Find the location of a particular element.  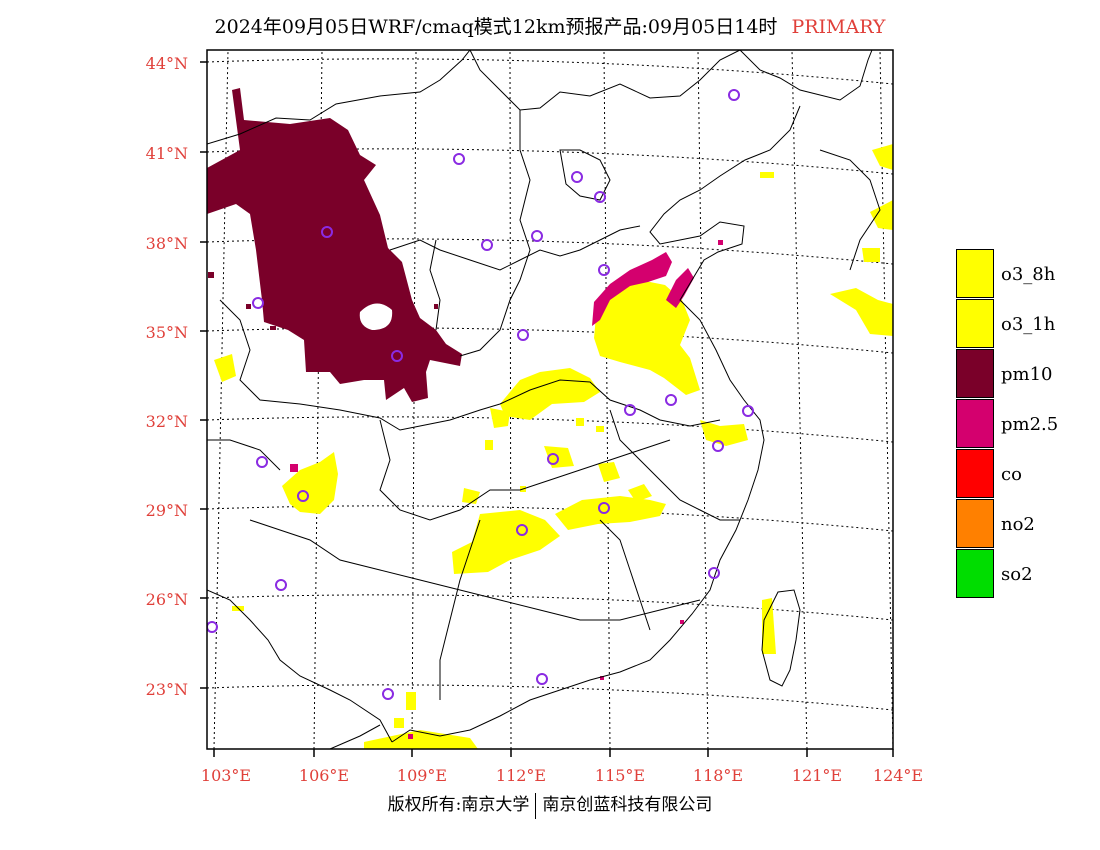

lon-label-118: 118°E is located at coordinates (718, 775).